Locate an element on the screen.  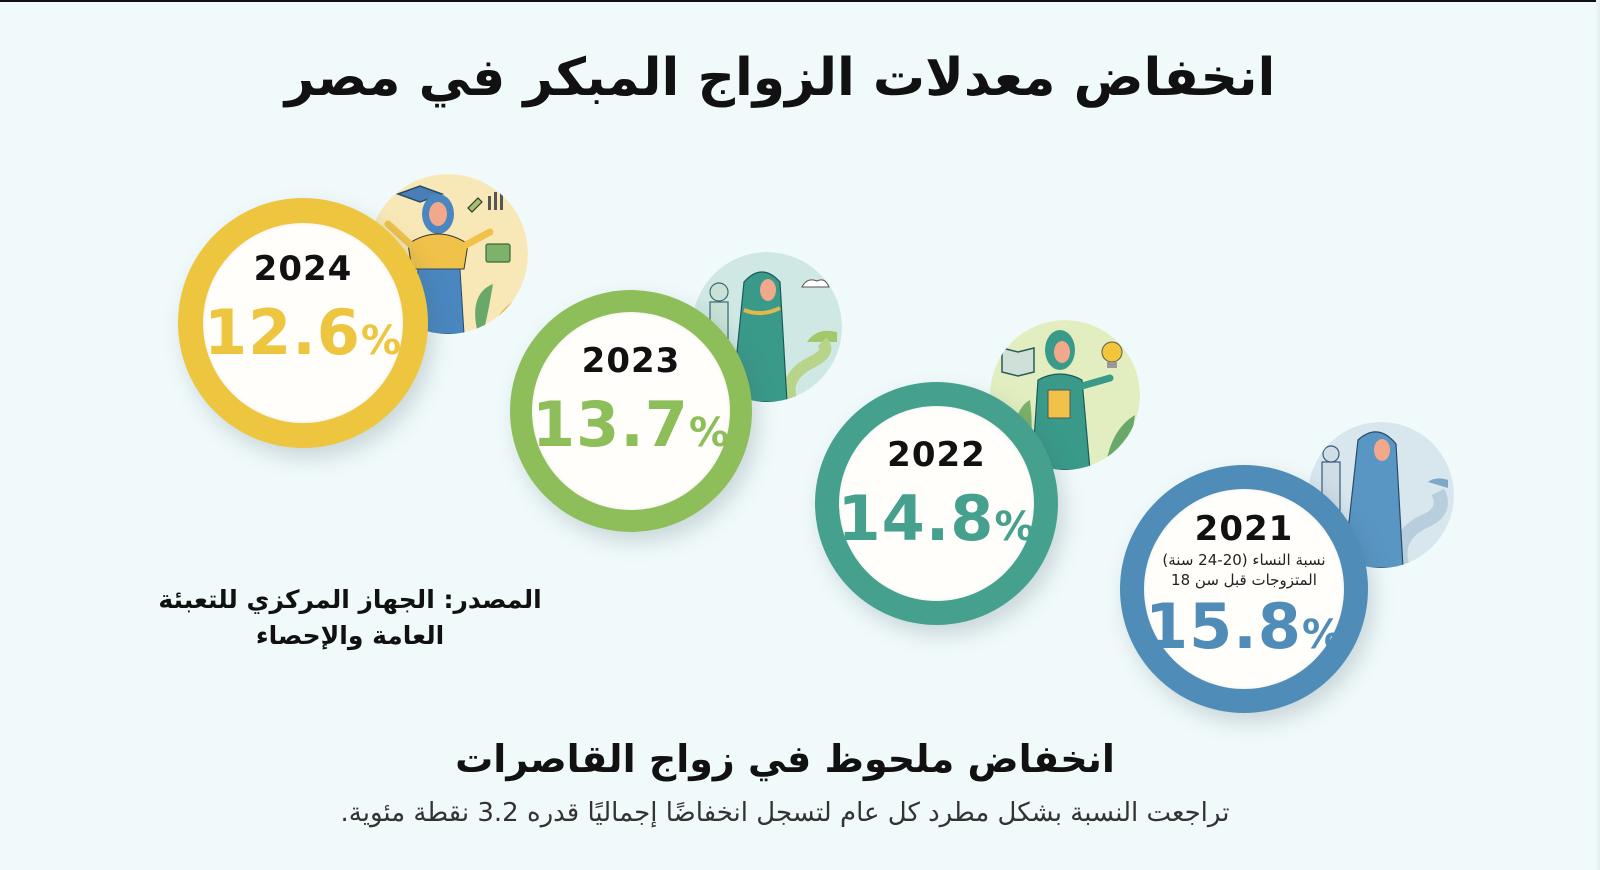
top-border is located at coordinates (800, 1).